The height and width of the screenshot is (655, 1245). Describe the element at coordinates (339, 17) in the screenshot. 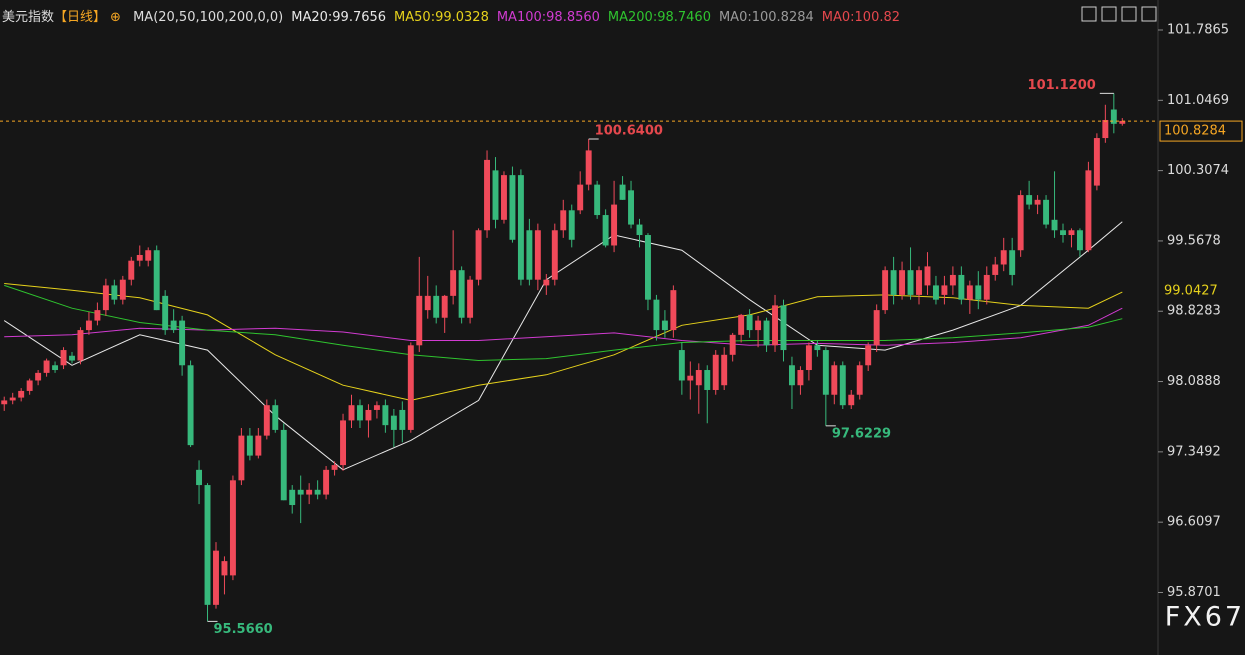

I see `indicator-label: MA20:99.7656` at that location.